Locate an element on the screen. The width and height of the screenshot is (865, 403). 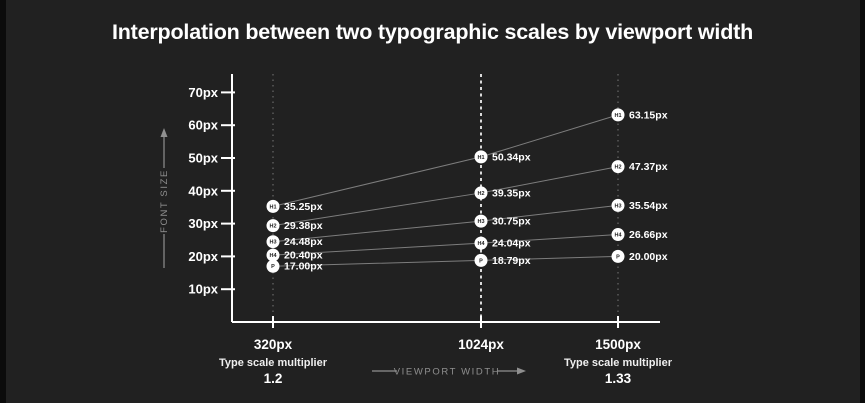
point-badge-P-1024px is located at coordinates (481, 260).